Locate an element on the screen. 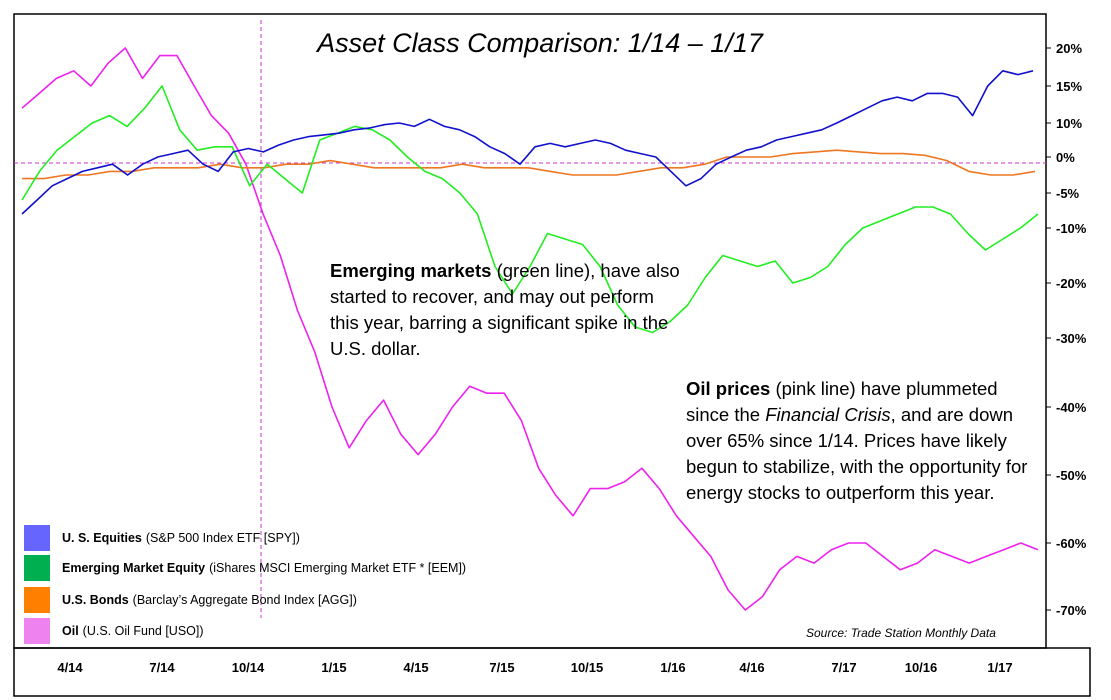  legend-series-name: U. S. Equities is located at coordinates (102, 538).